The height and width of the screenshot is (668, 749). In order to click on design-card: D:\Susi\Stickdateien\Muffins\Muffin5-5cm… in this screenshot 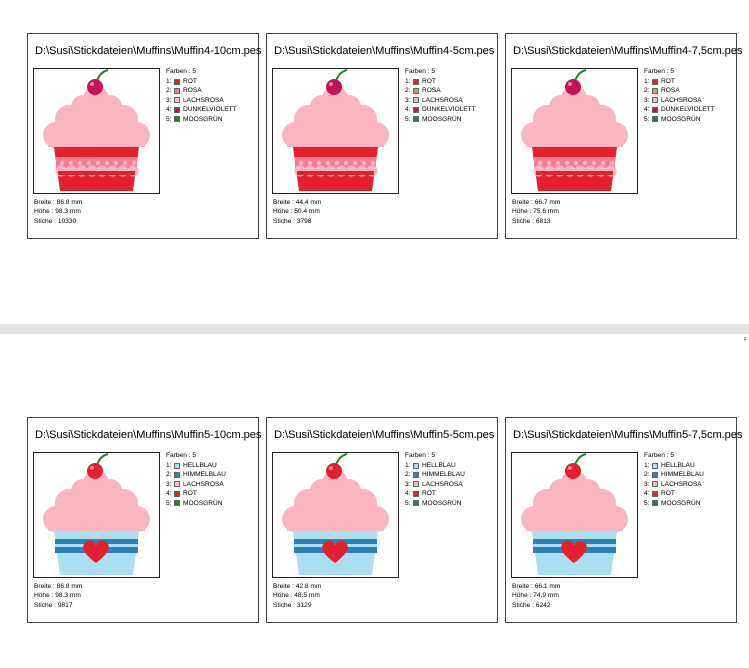, I will do `click(382, 520)`.